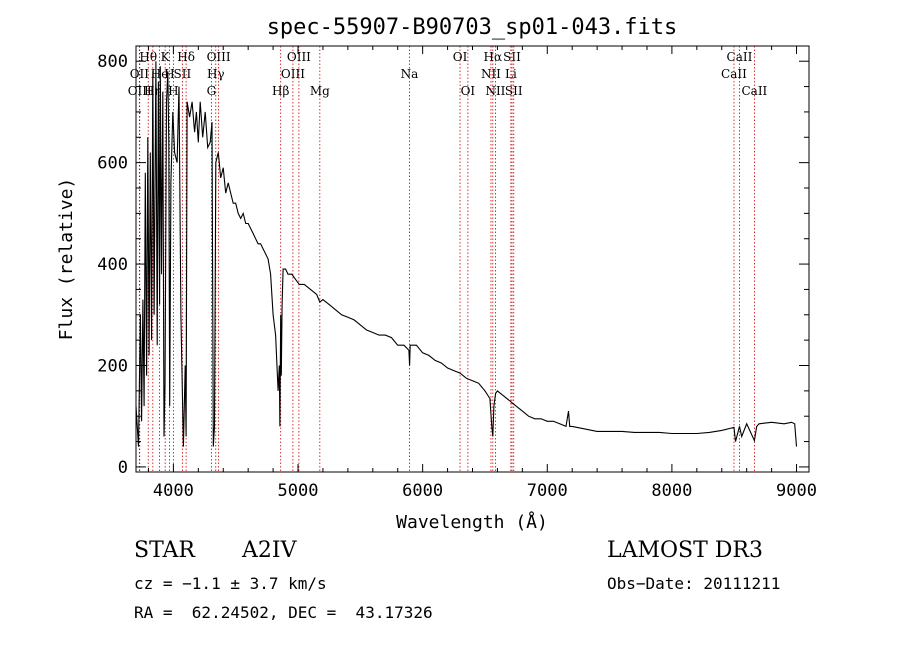 Image resolution: width=900 pixels, height=649 pixels. Describe the element at coordinates (493, 57) in the screenshot. I see `marker-label-20: Hα` at that location.